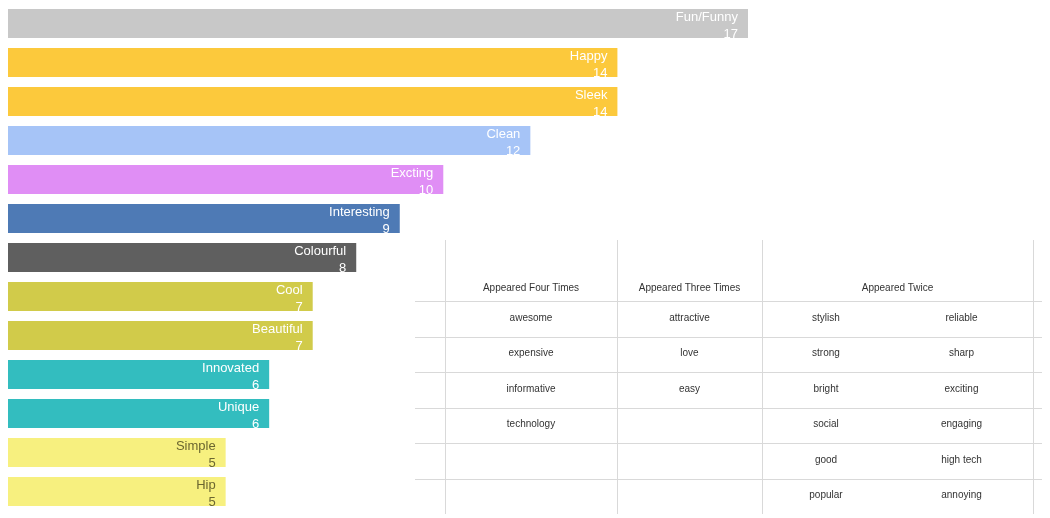  I want to click on y-tick-label: Cool, so click(289, 289).